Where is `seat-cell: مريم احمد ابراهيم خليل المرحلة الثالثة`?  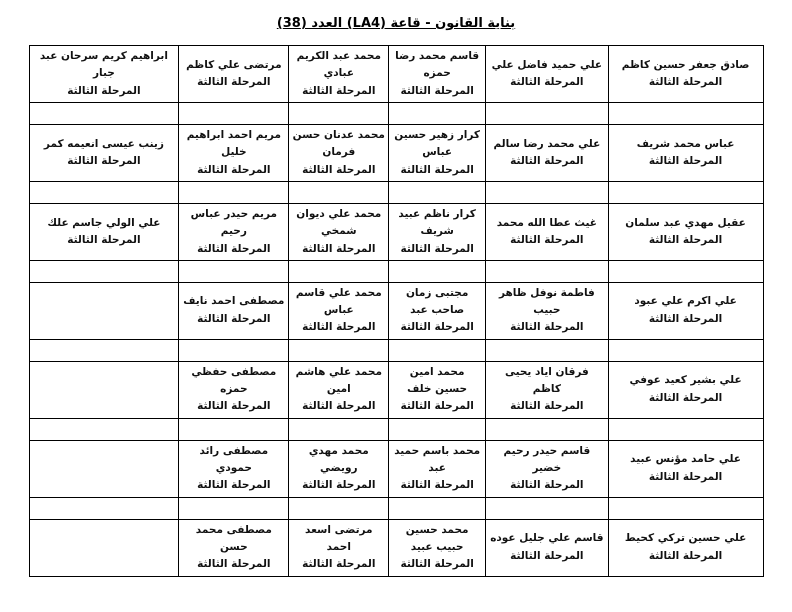 seat-cell: مريم احمد ابراهيم خليل المرحلة الثالثة is located at coordinates (234, 152).